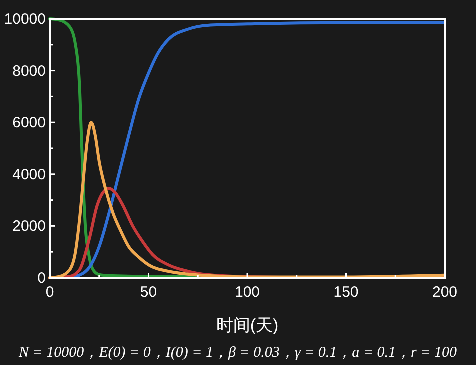 This screenshot has height=365, width=476. I want to click on y-tick-label: 8000, so click(29, 71).